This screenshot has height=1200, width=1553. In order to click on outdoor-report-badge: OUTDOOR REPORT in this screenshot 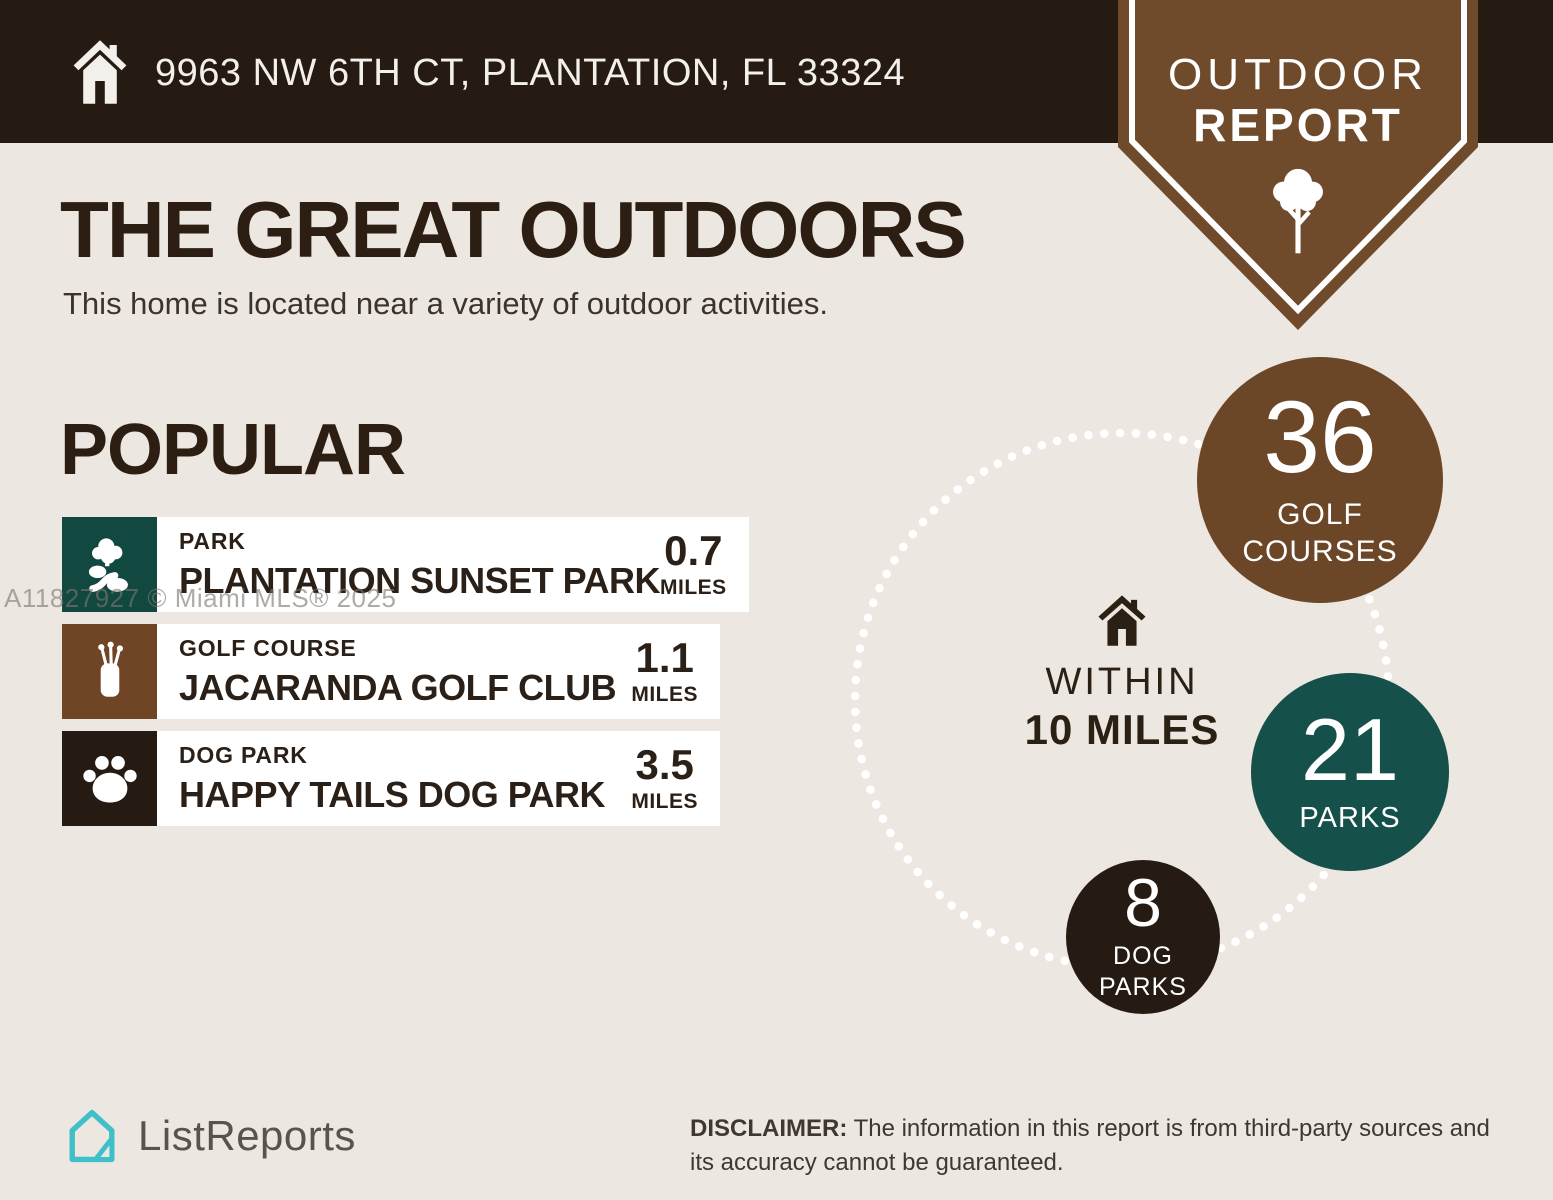, I will do `click(1298, 168)`.